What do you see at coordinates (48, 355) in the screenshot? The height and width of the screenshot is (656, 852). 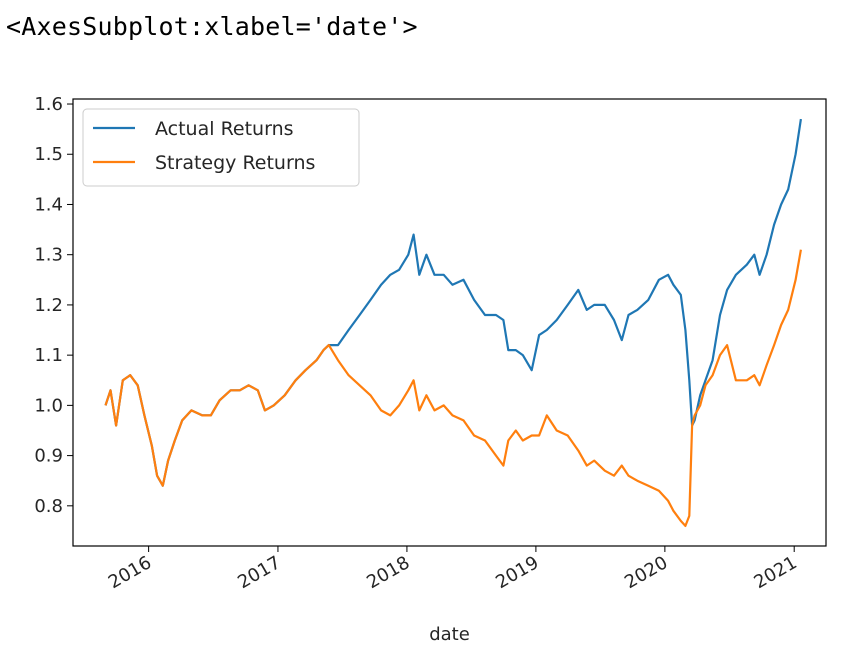 I see `y-tick-label: 1.1` at bounding box center [48, 355].